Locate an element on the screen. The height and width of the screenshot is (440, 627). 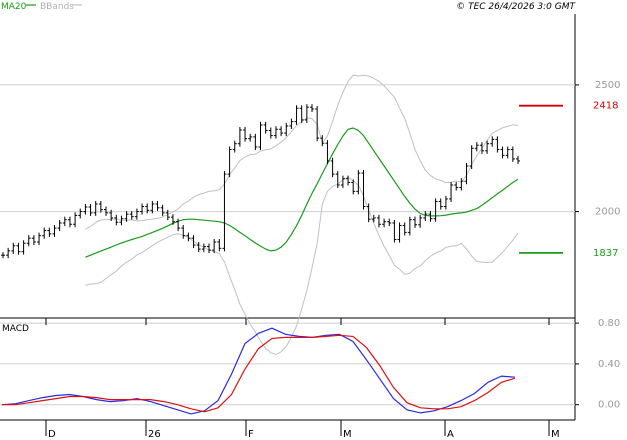
macd-y-tick-label: 0.80 is located at coordinates (609, 323).